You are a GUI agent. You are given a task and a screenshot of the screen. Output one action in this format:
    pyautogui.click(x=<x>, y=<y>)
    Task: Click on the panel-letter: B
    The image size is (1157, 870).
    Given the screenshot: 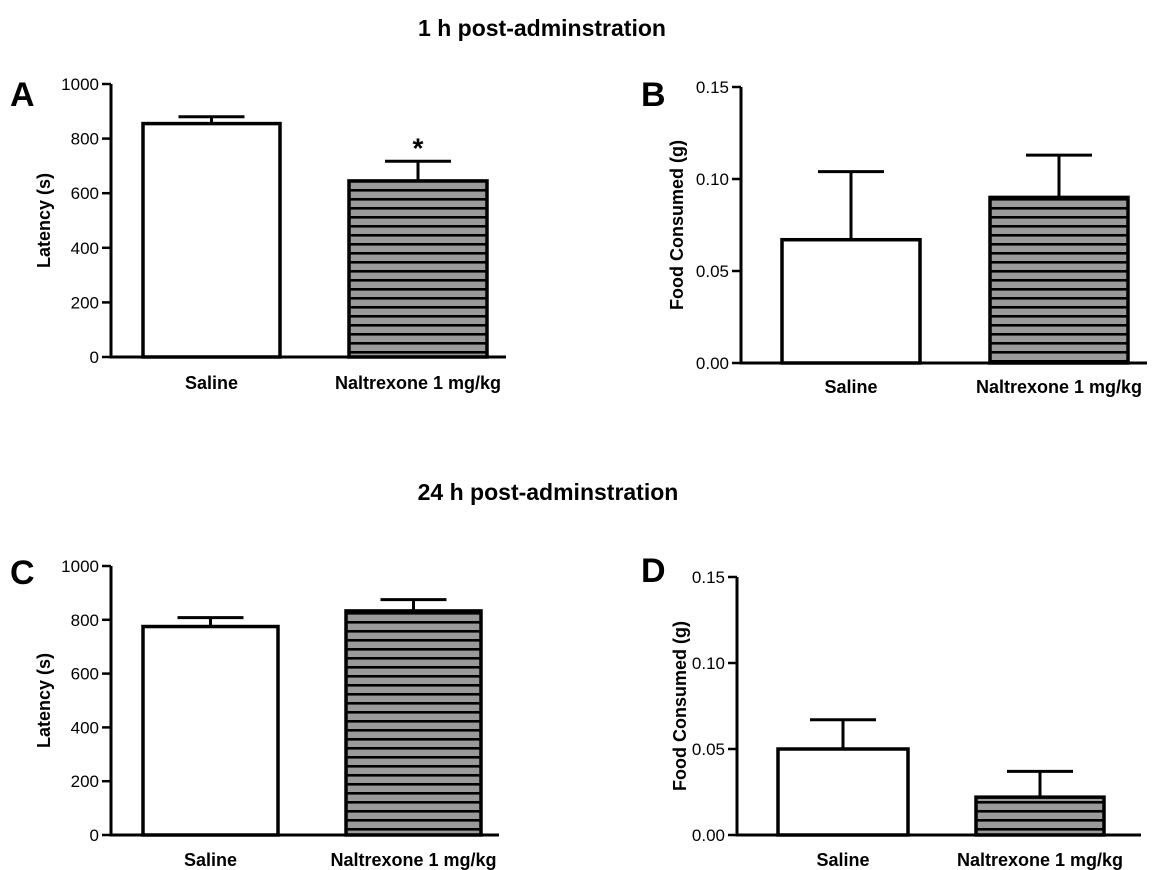 What is the action you would take?
    pyautogui.click(x=653, y=95)
    